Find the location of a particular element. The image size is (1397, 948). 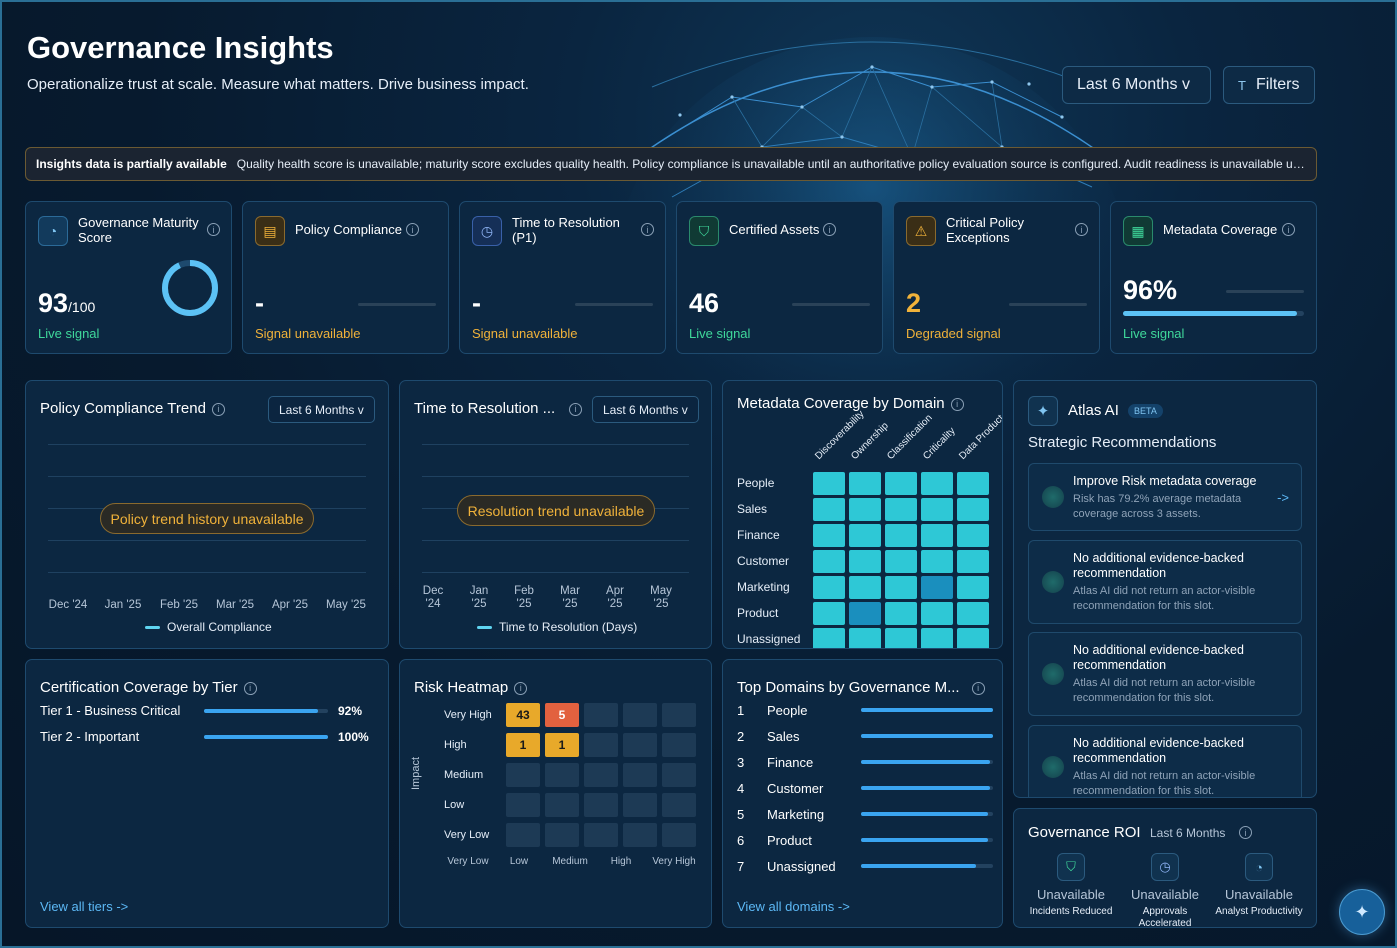

domain-row: 3 Finance is located at coordinates (775, 762).